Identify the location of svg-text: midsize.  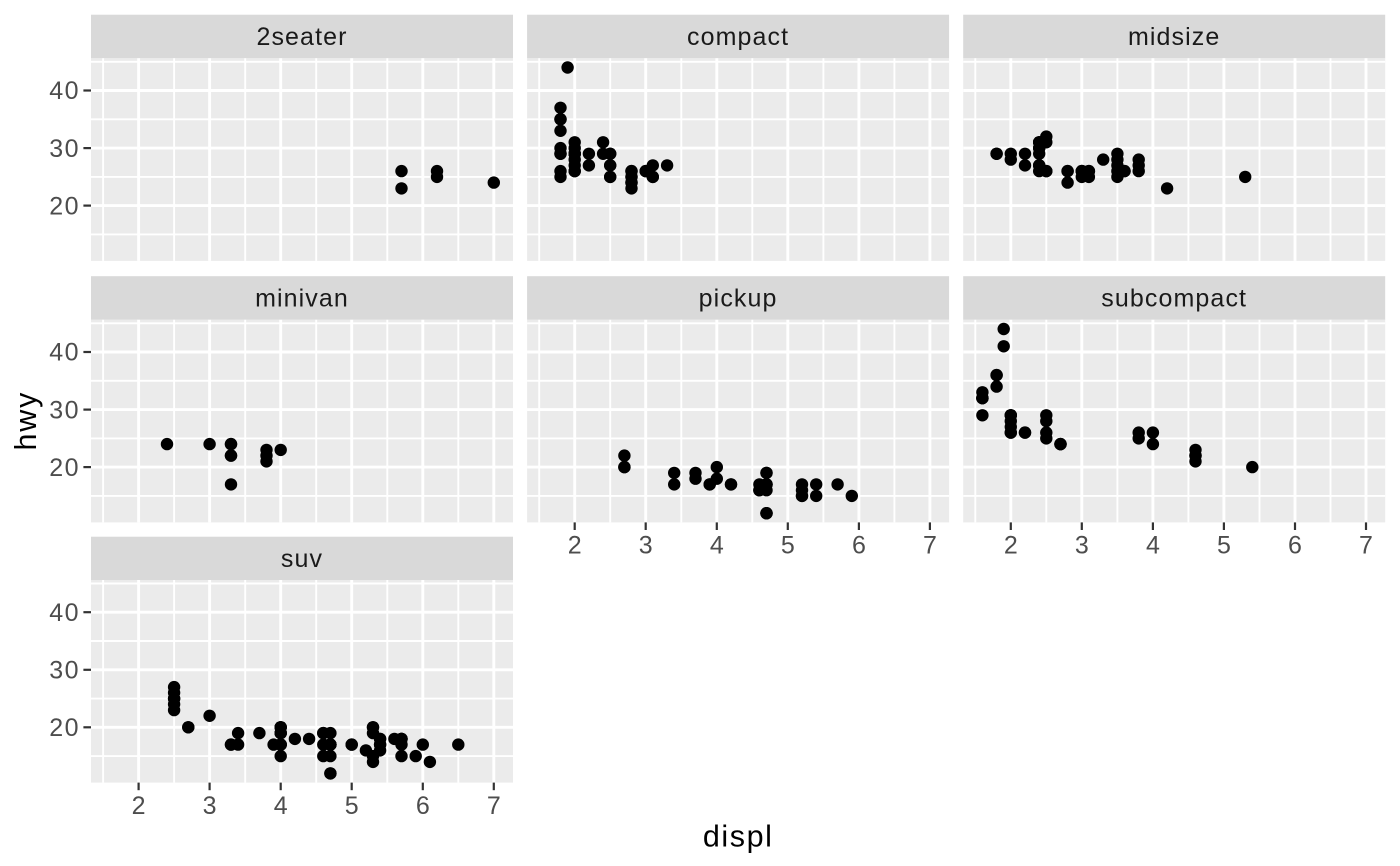
(1174, 37).